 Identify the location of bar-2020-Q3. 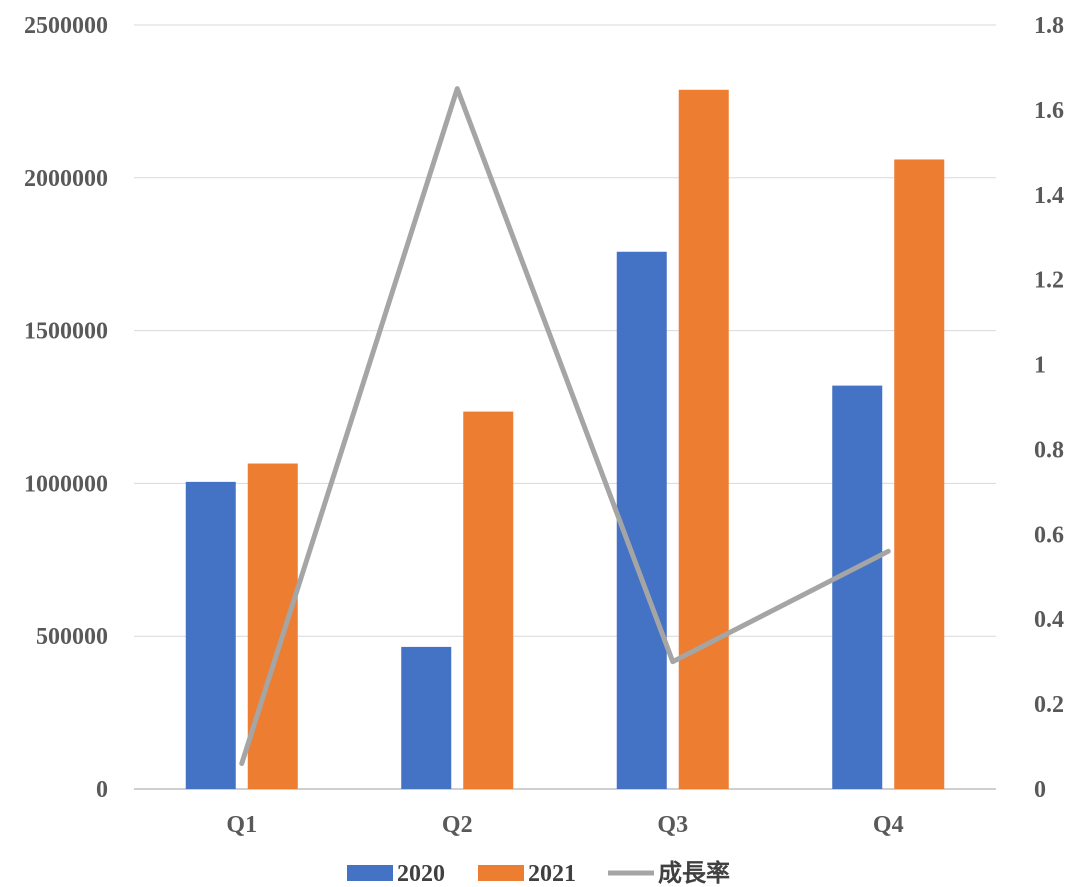
(641, 520).